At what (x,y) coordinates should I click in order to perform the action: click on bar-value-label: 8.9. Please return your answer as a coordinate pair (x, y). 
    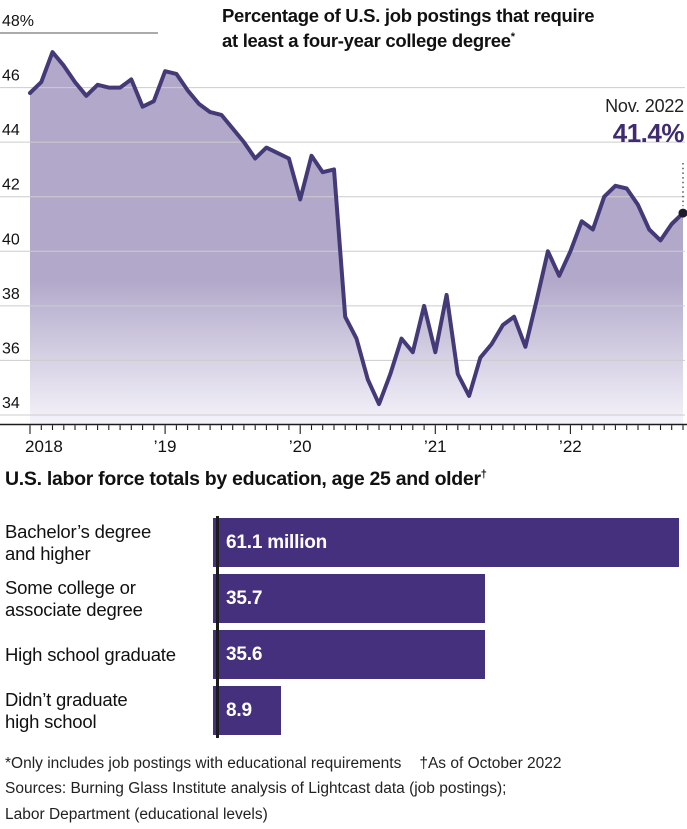
    Looking at the image, I should click on (232, 711).